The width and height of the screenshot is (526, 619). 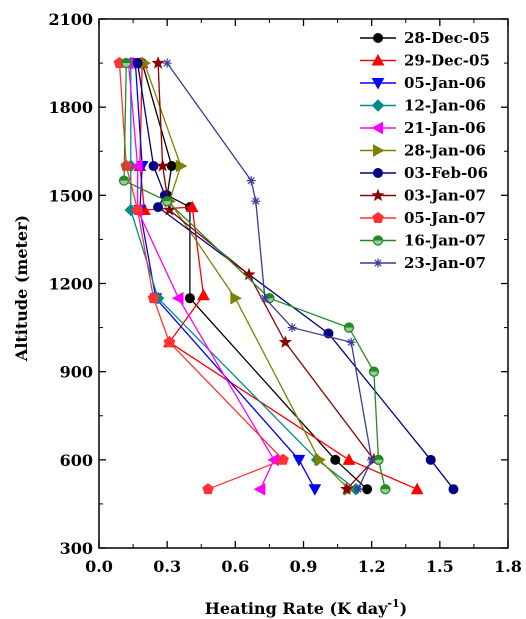 I want to click on y-tick-label: 900, so click(x=76, y=372).